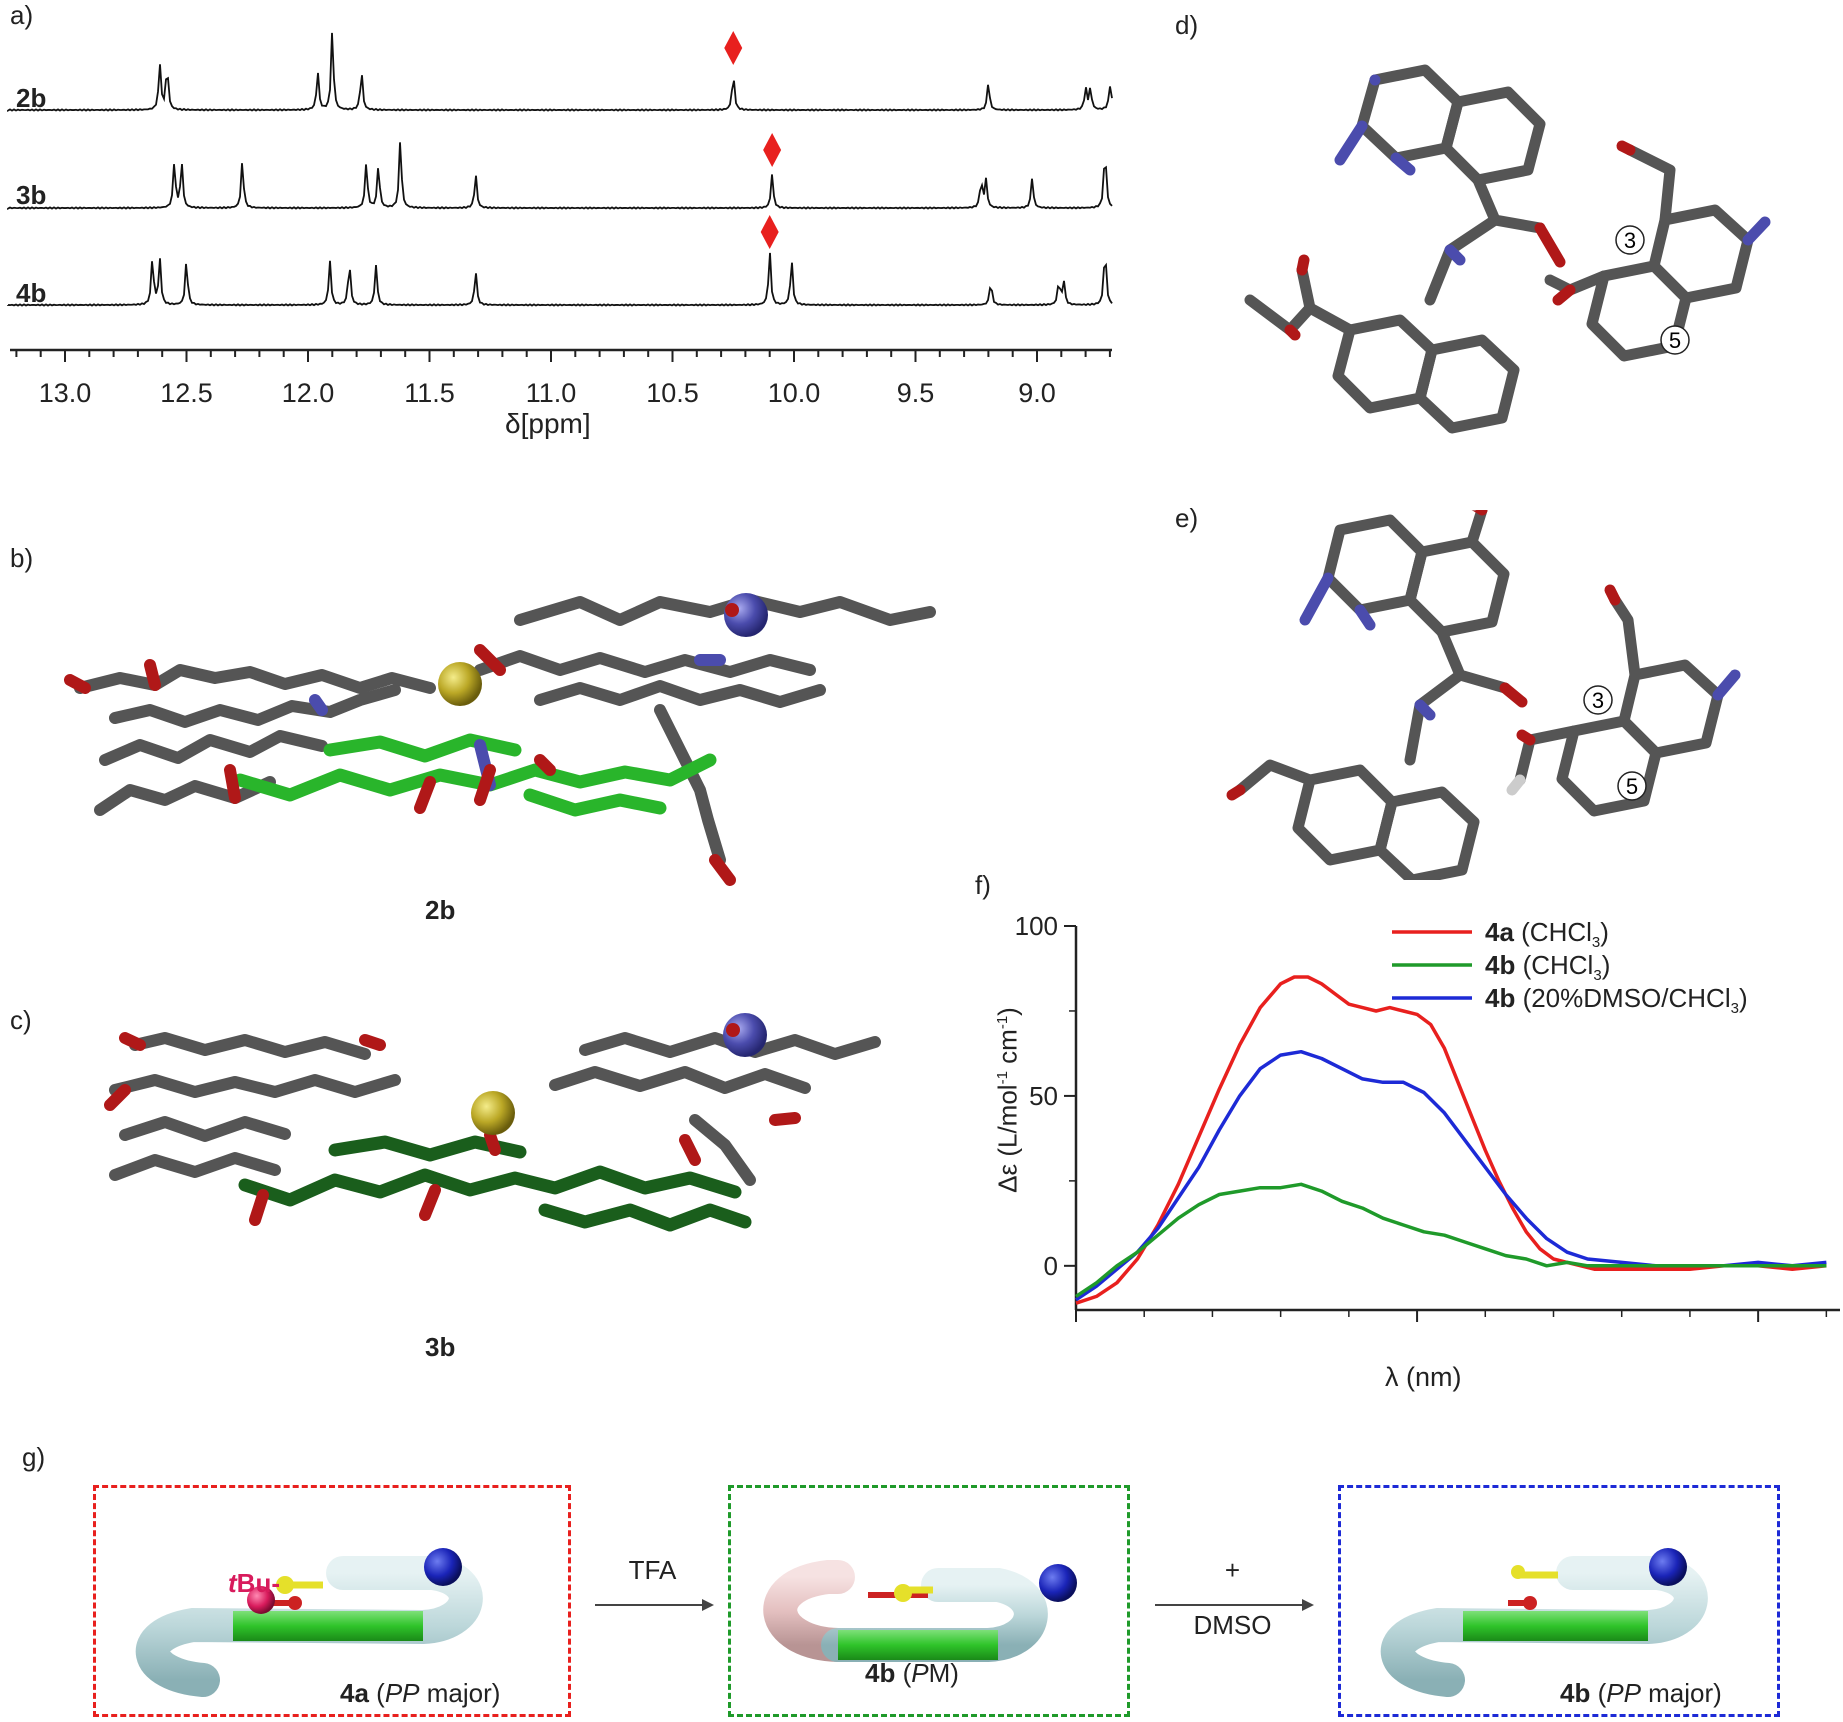 The width and height of the screenshot is (1843, 1722). I want to click on 2b-right-ring-2, so click(680, 694).